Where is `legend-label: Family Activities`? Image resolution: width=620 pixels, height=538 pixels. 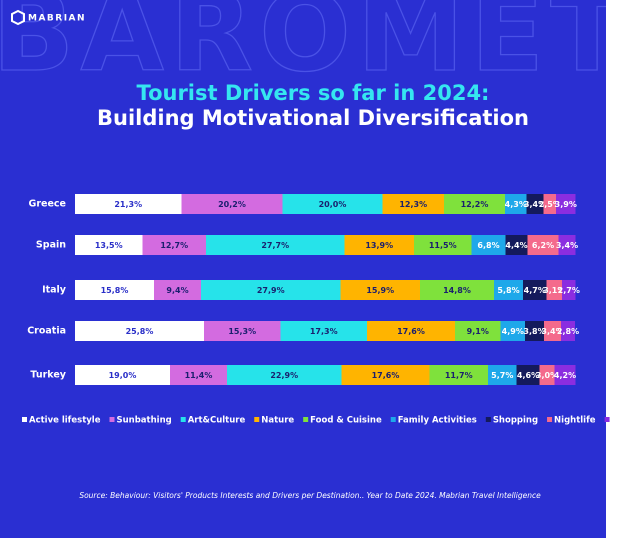 legend-label: Family Activities is located at coordinates (437, 421).